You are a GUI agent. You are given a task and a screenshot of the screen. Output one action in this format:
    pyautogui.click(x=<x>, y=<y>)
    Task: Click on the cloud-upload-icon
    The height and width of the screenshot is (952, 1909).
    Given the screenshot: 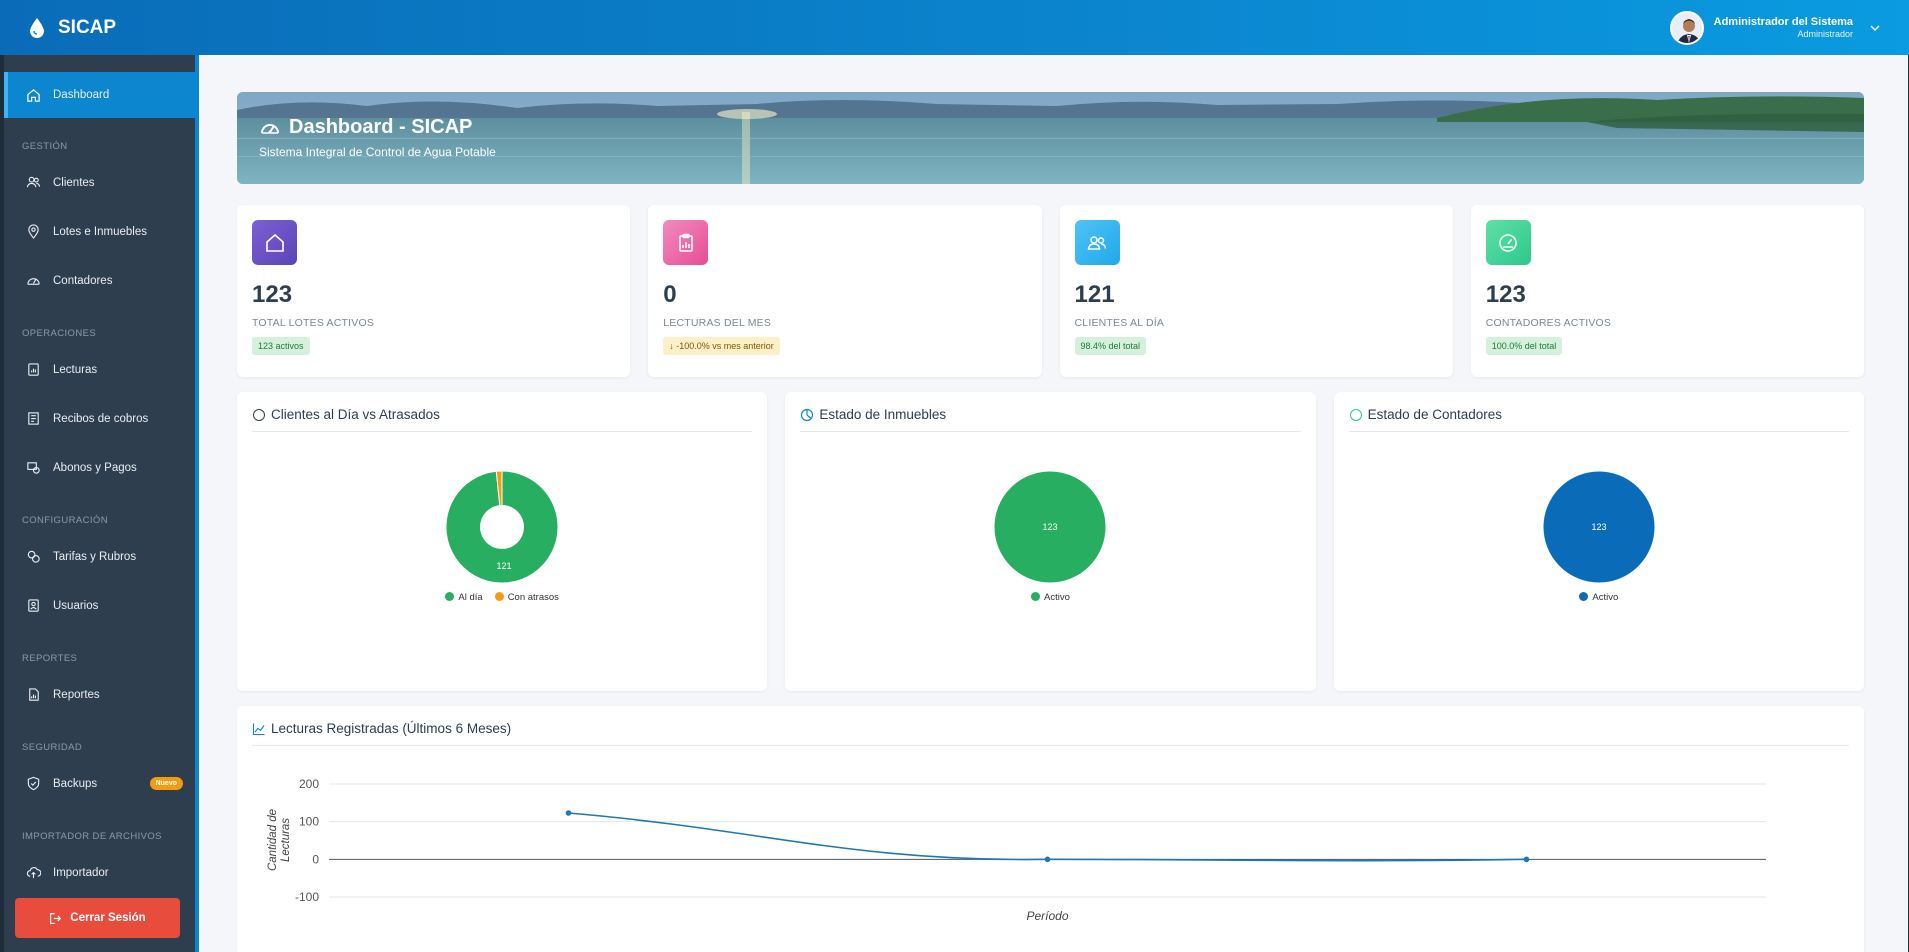 What is the action you would take?
    pyautogui.click(x=33, y=873)
    